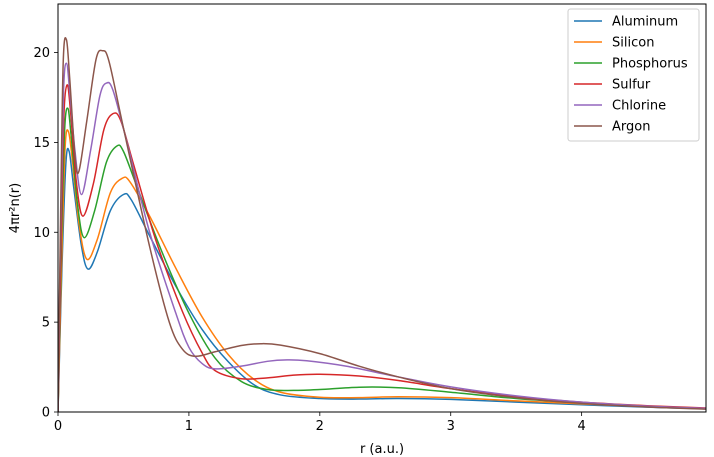  What do you see at coordinates (650, 64) in the screenshot?
I see `legend-entry: Phosphorus` at bounding box center [650, 64].